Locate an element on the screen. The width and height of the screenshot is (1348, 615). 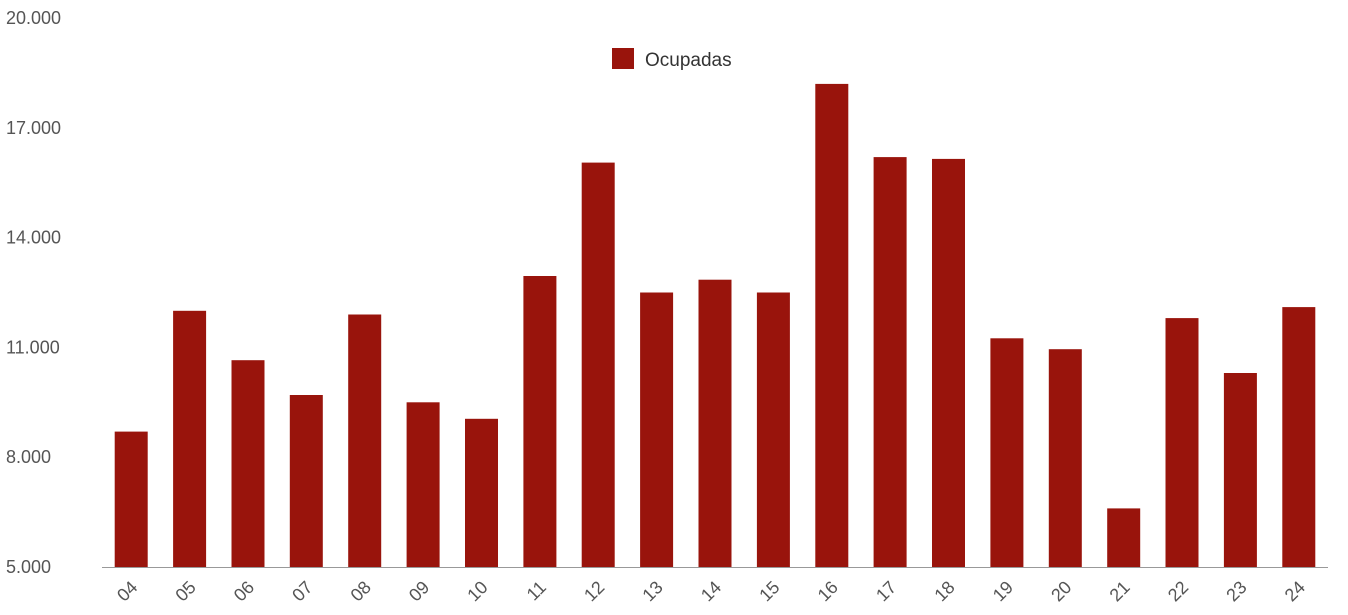
x-tick-label: 04 is located at coordinates (127, 591).